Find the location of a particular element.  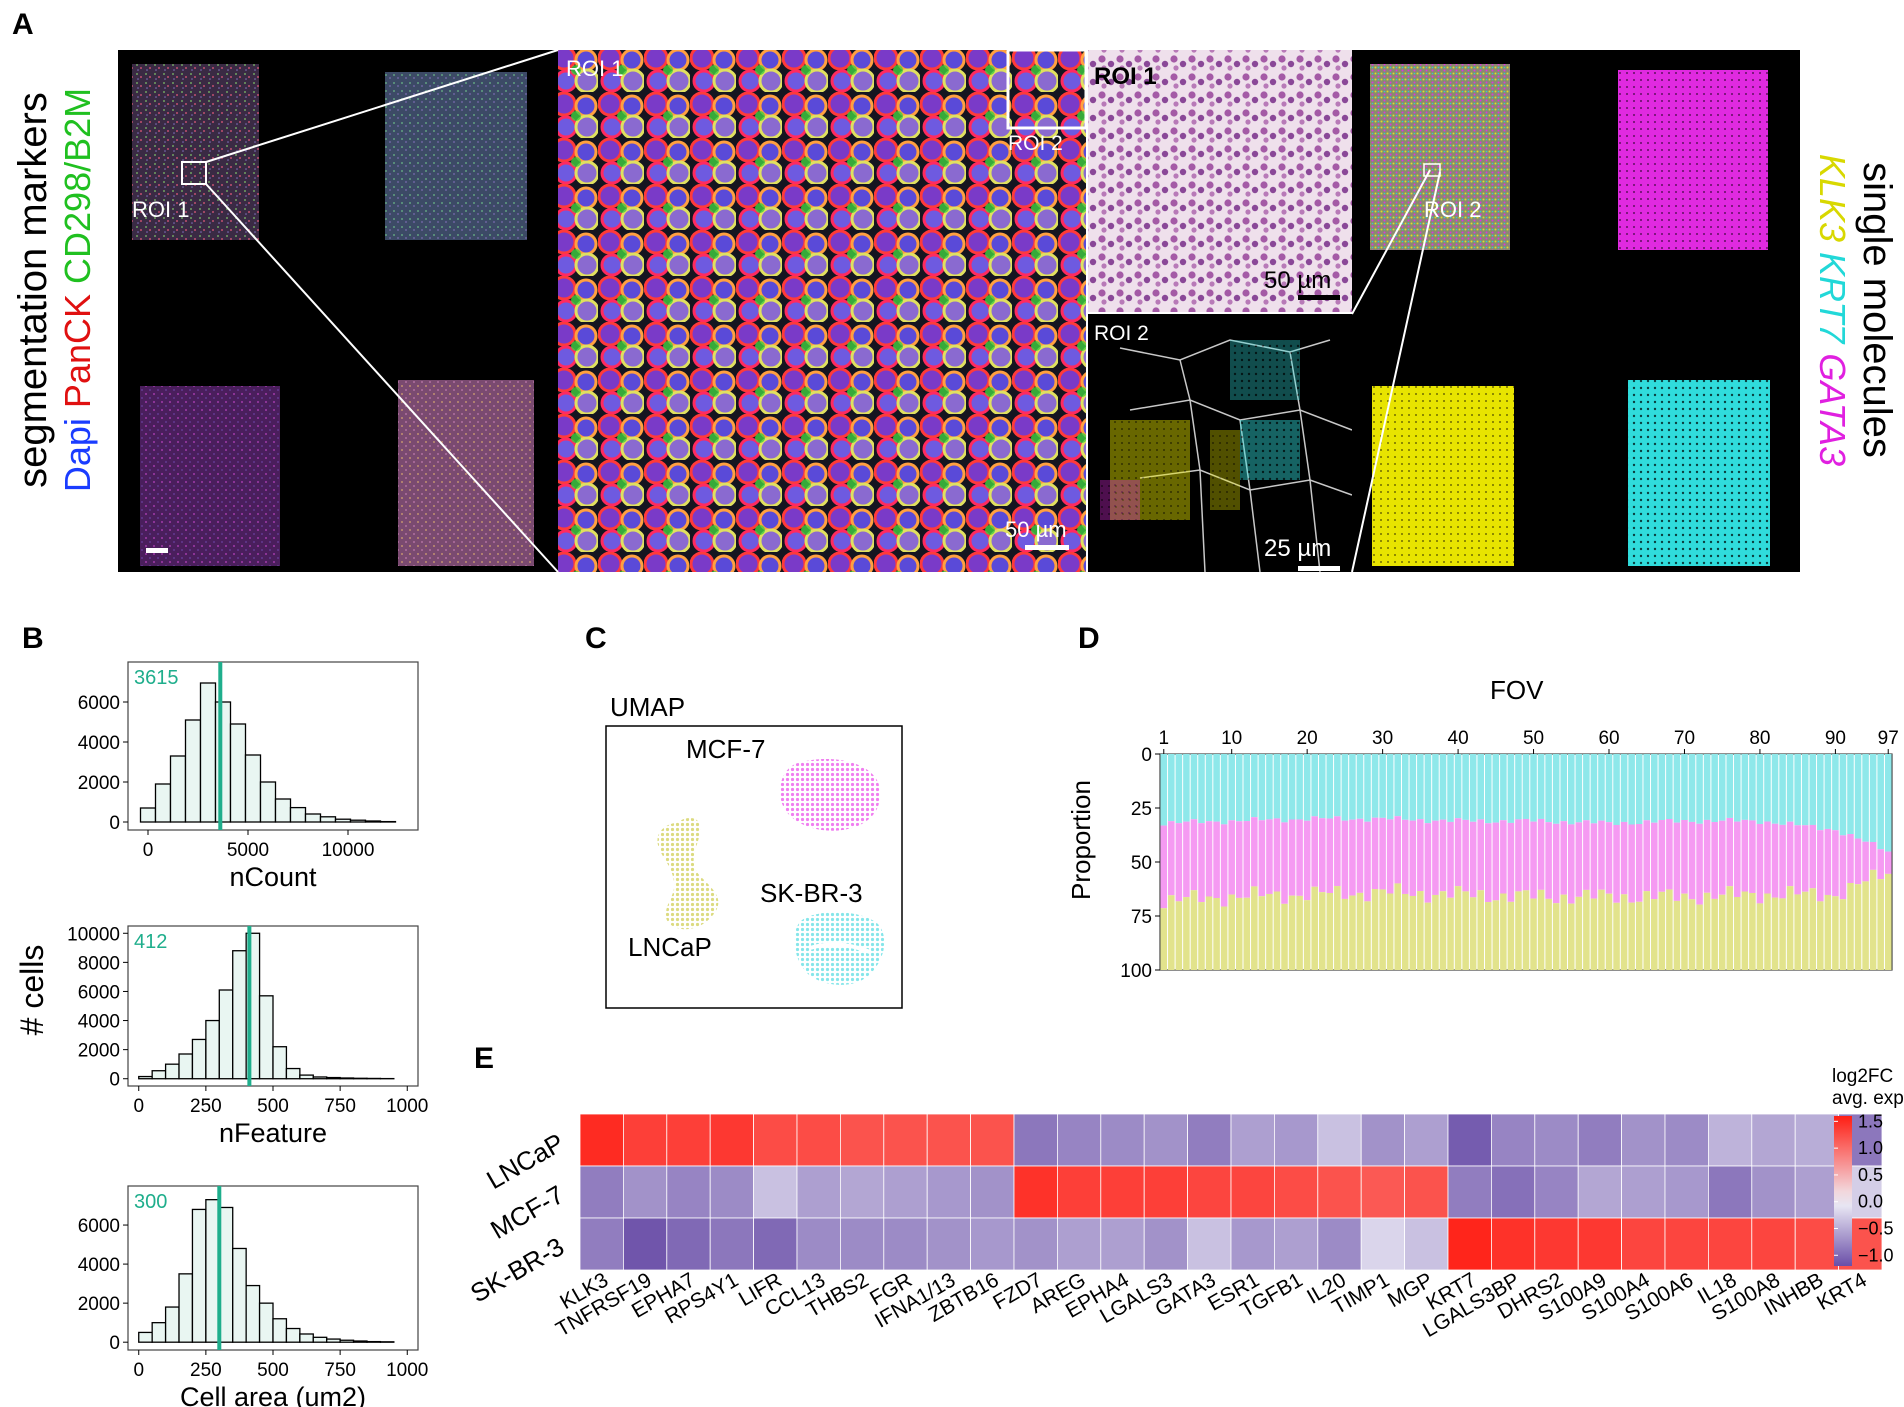

hist-xtick: 750 is located at coordinates (340, 1106).